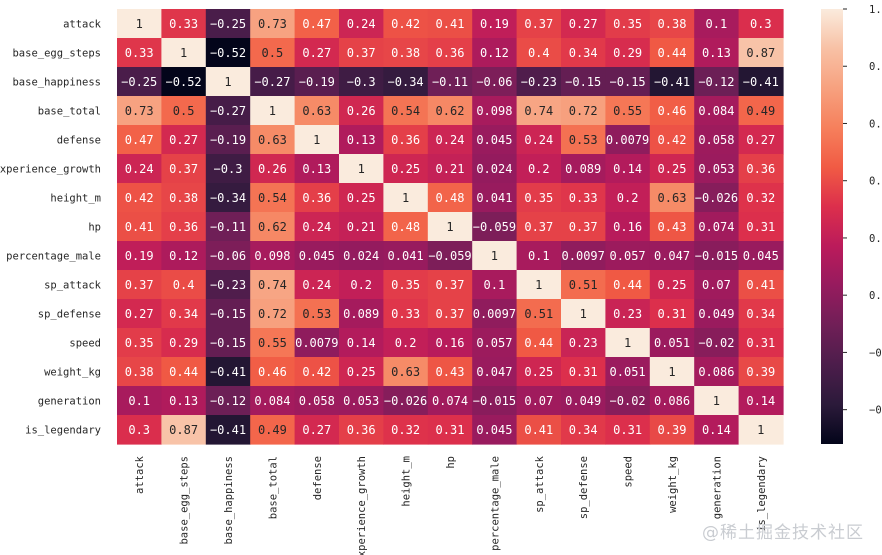 The image size is (882, 555). What do you see at coordinates (672, 227) in the screenshot?
I see `heatmap-cell-value: 0.43` at bounding box center [672, 227].